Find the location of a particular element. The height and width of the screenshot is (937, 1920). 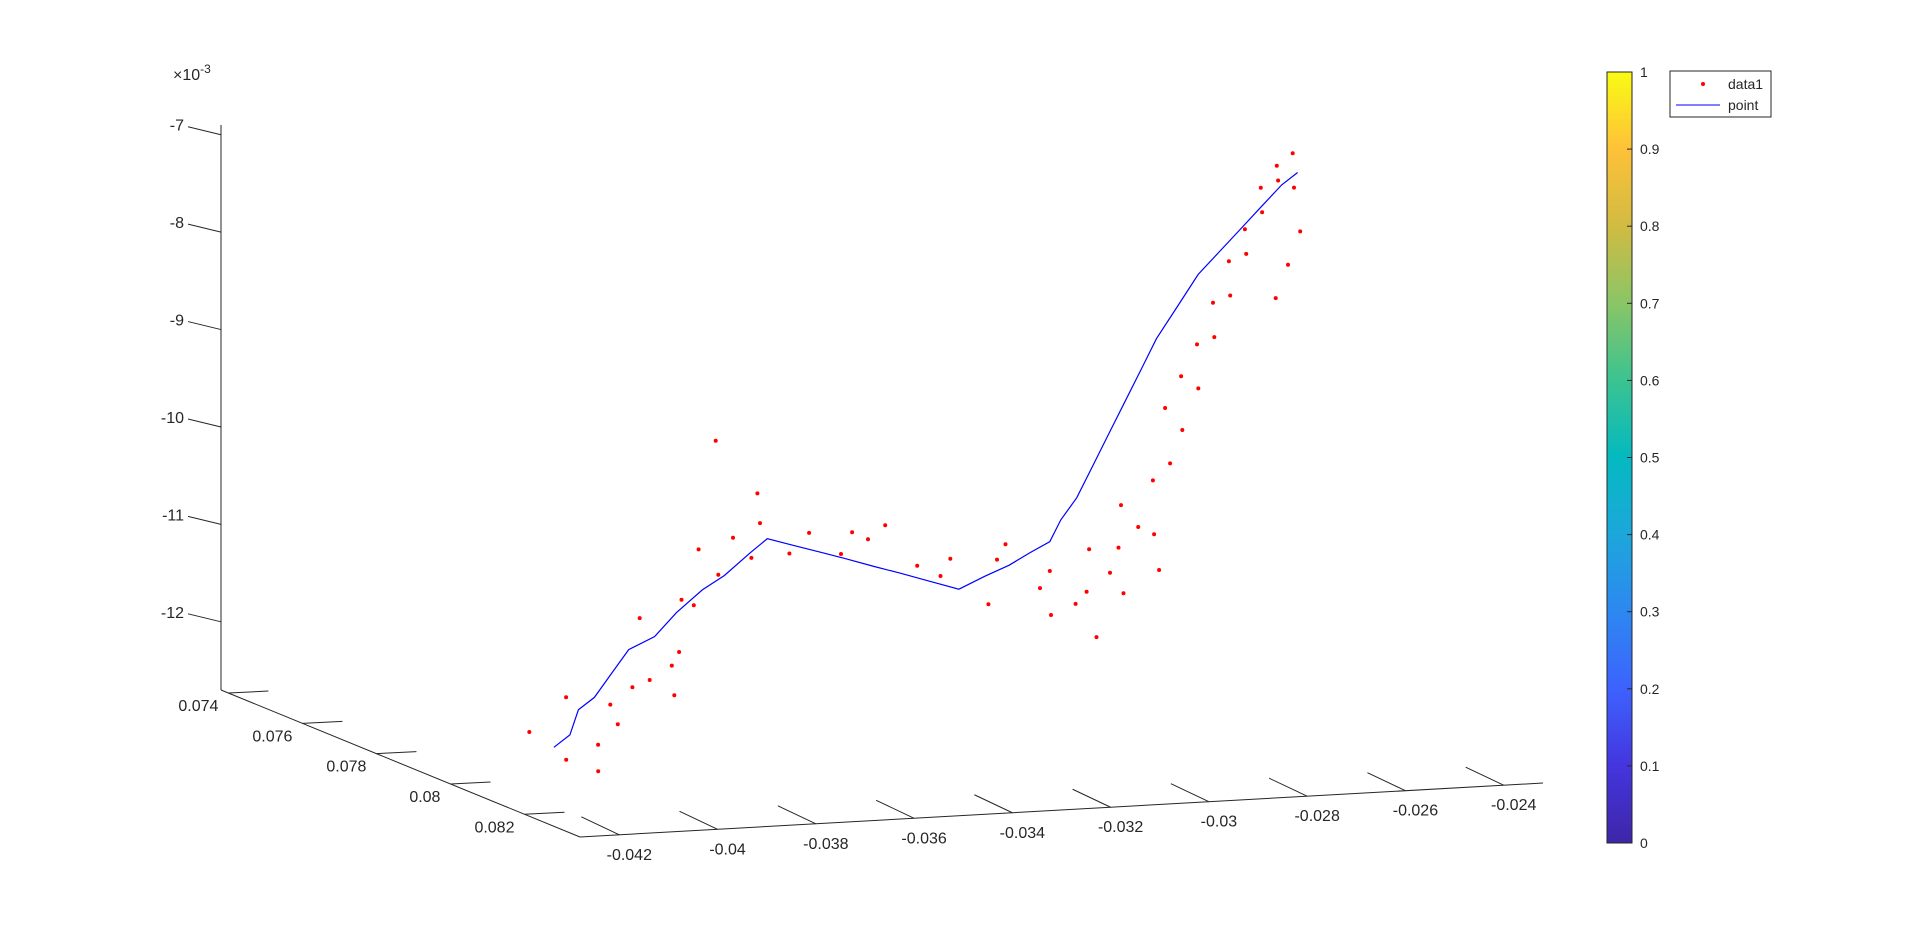

colorbar-tick-label: 1 is located at coordinates (1644, 72).